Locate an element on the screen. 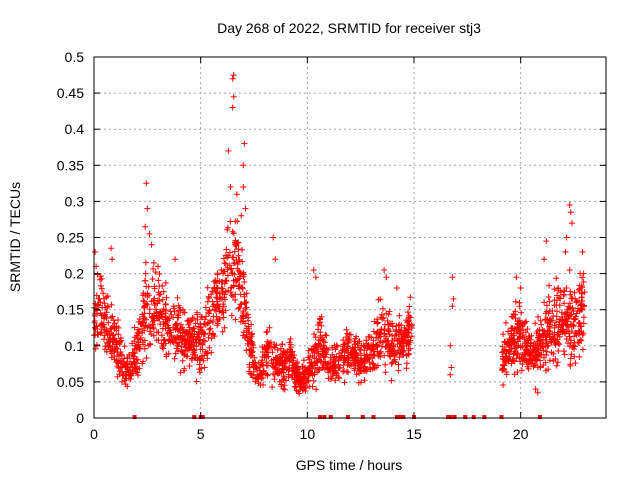 The width and height of the screenshot is (640, 480). y-axis-label: SRMTID / TECUs is located at coordinates (15, 237).